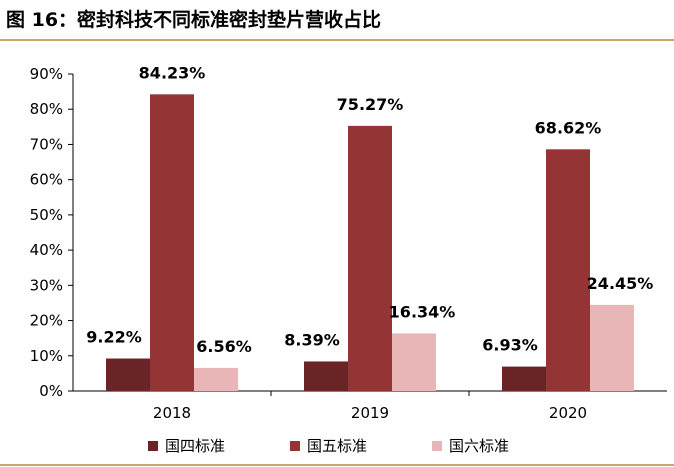 Image resolution: width=674 pixels, height=467 pixels. I want to click on chart-legend: 国四标准 国五标准 国六标准, so click(328, 446).